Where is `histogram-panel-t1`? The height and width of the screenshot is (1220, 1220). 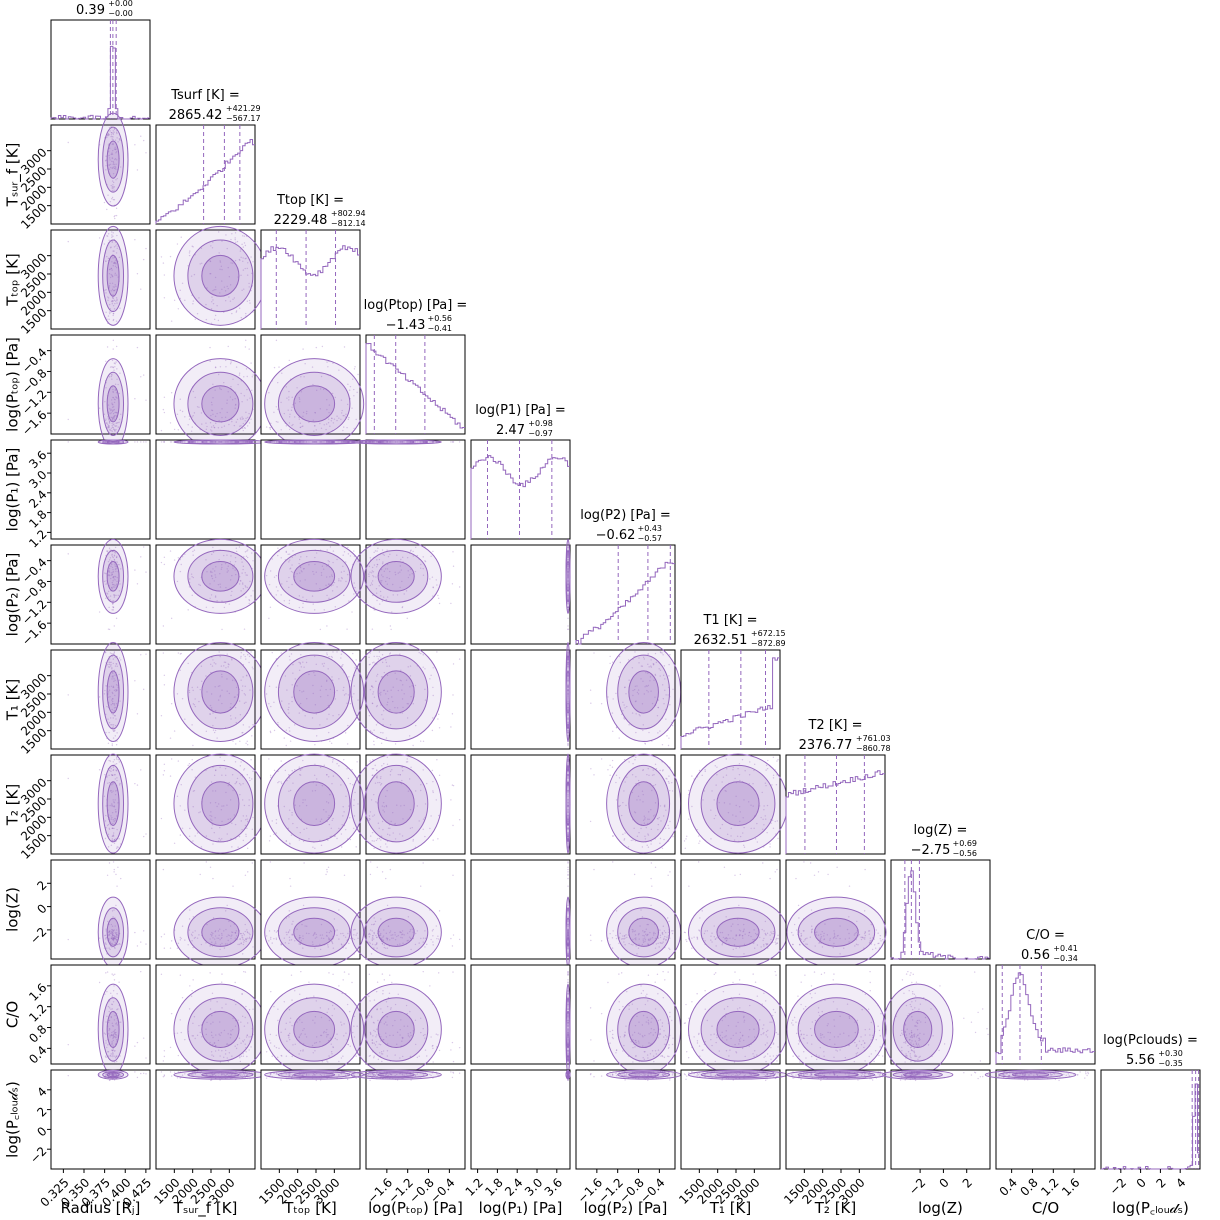
histogram-panel-t1 is located at coordinates (730, 699).